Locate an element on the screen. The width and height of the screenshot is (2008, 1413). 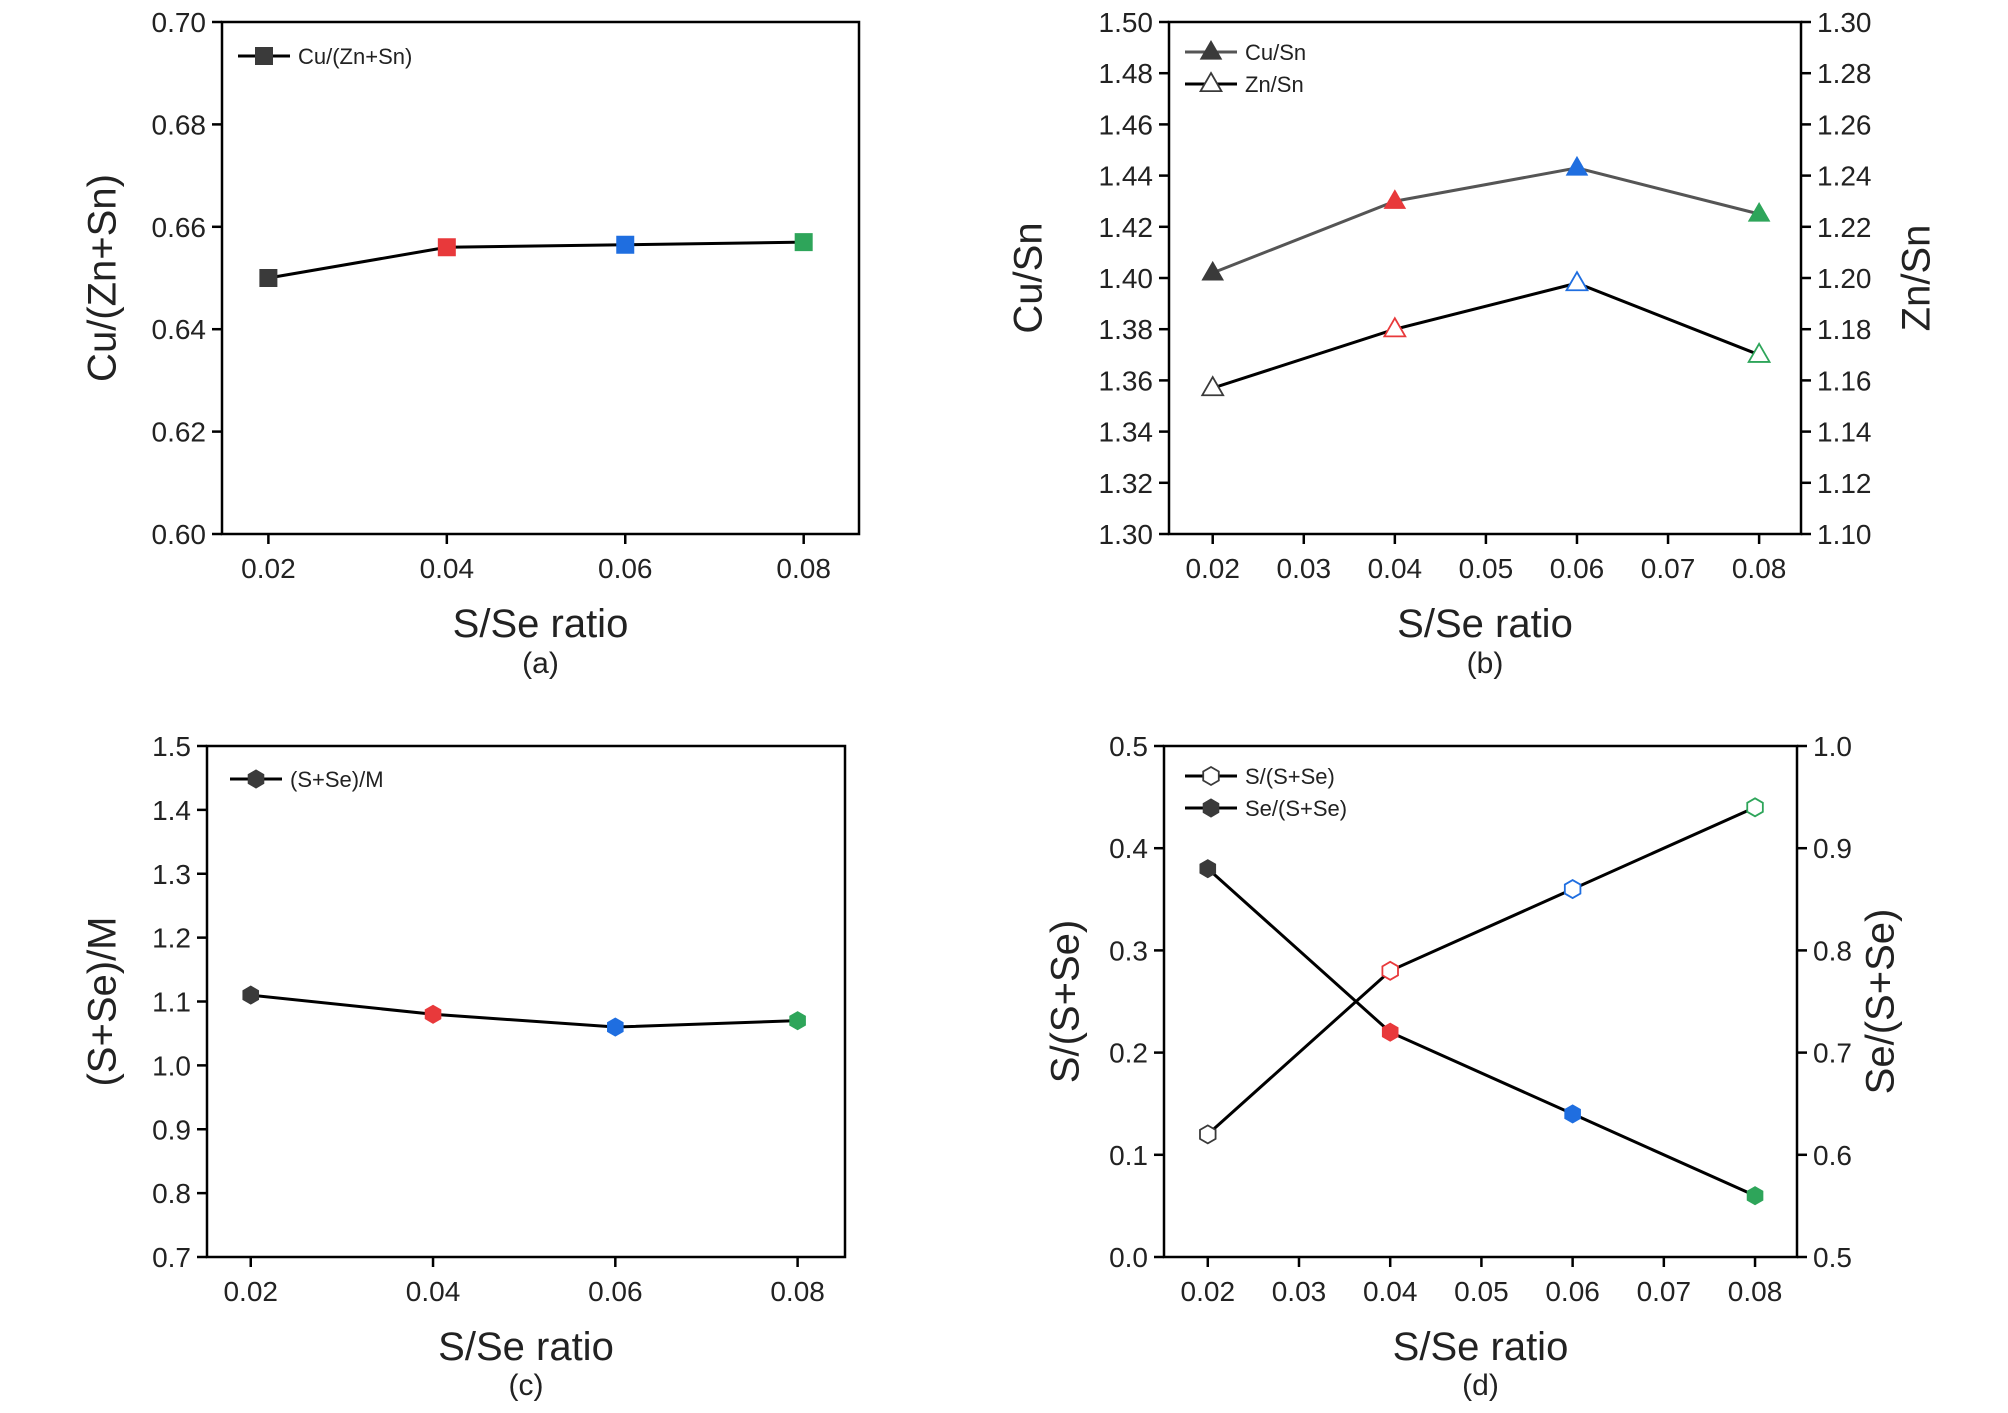
y-tick-label: 1.38 is located at coordinates (1126, 329).